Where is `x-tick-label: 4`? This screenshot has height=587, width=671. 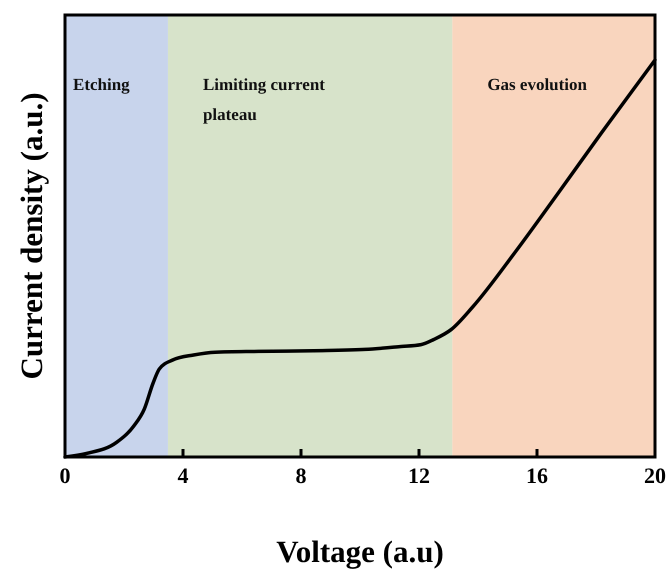
x-tick-label: 4 is located at coordinates (183, 475).